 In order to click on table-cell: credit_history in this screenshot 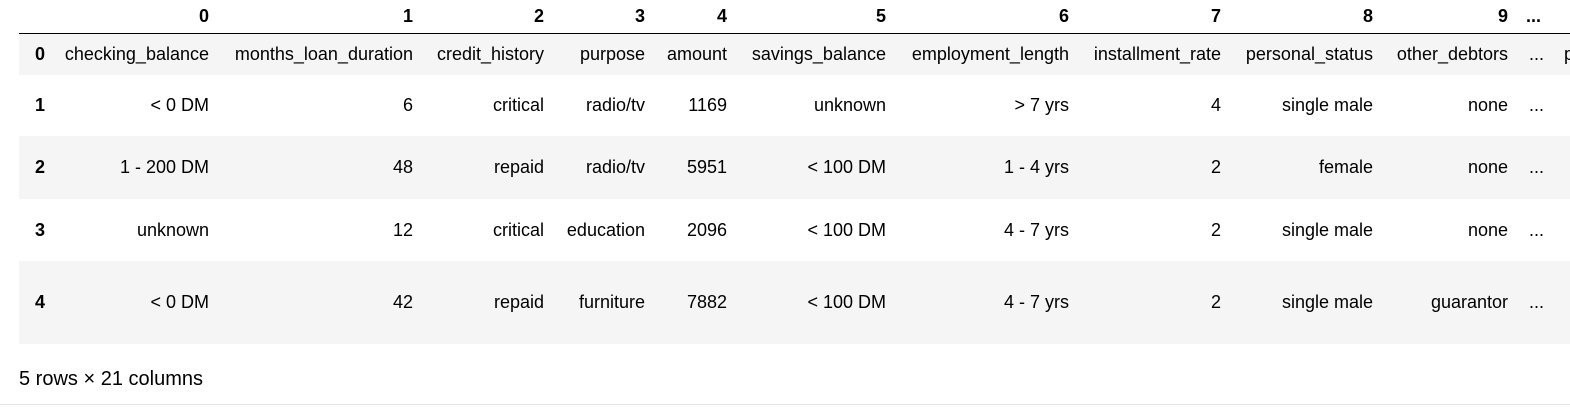, I will do `click(490, 53)`.